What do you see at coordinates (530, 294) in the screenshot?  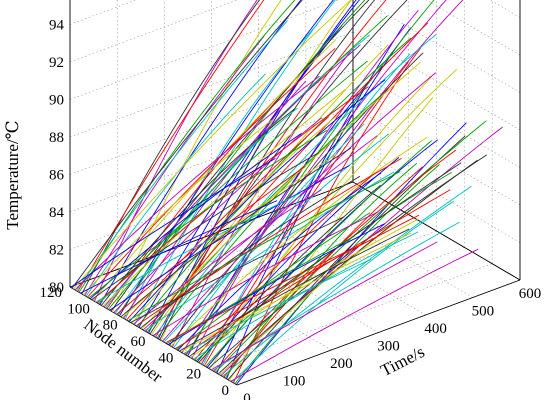 I see `x-tick-label: 600` at bounding box center [530, 294].